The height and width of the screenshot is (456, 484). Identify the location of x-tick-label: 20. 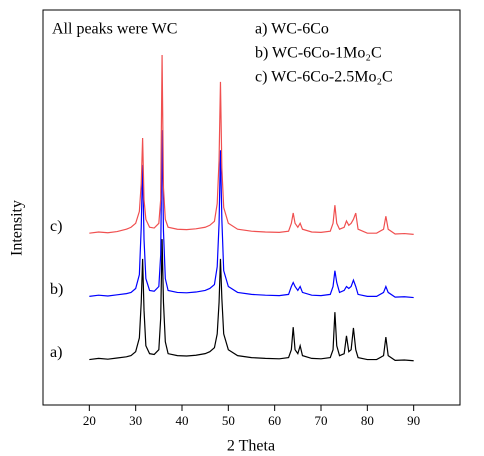
(89, 420).